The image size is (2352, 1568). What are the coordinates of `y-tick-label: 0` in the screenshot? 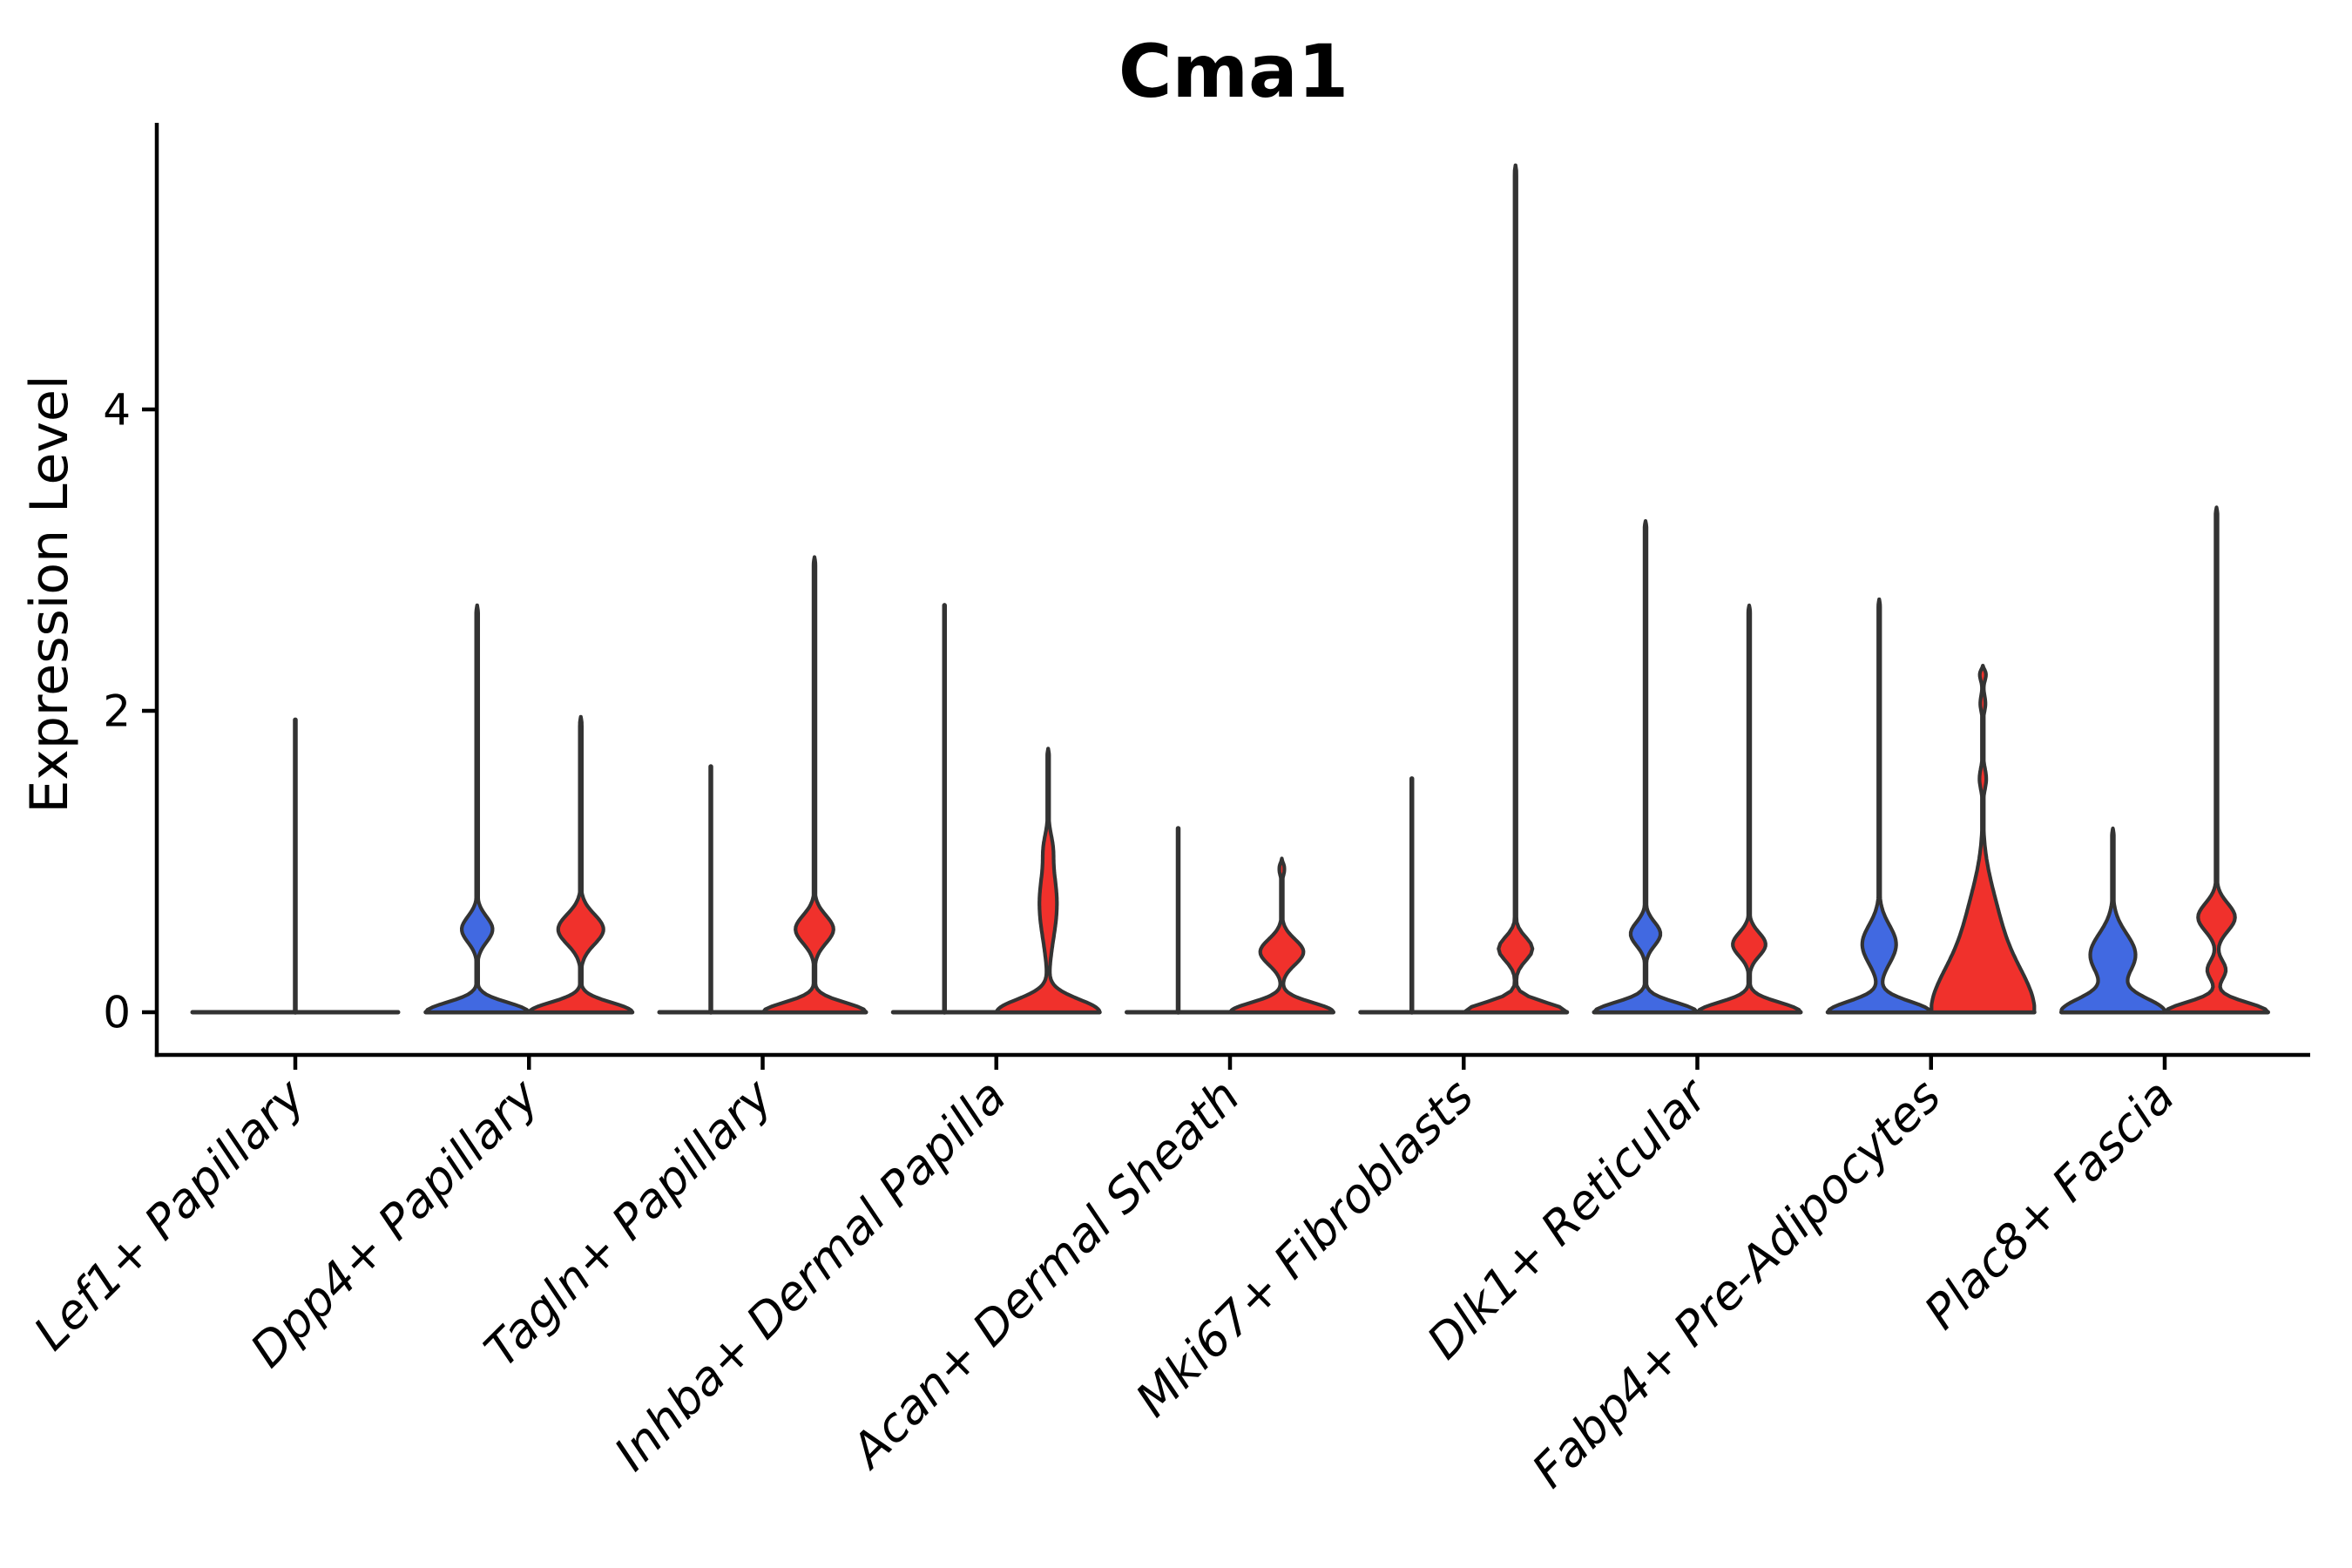 It's located at (117, 1013).